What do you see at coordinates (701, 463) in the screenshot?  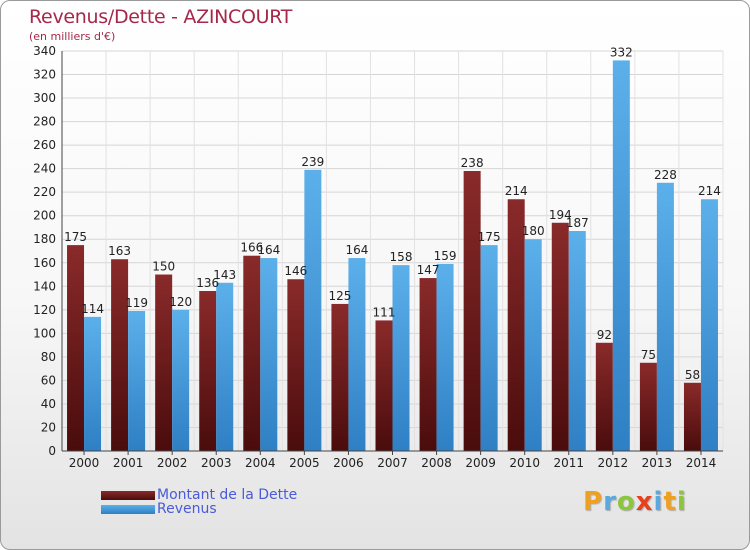 I see `x-tick-label: 2014` at bounding box center [701, 463].